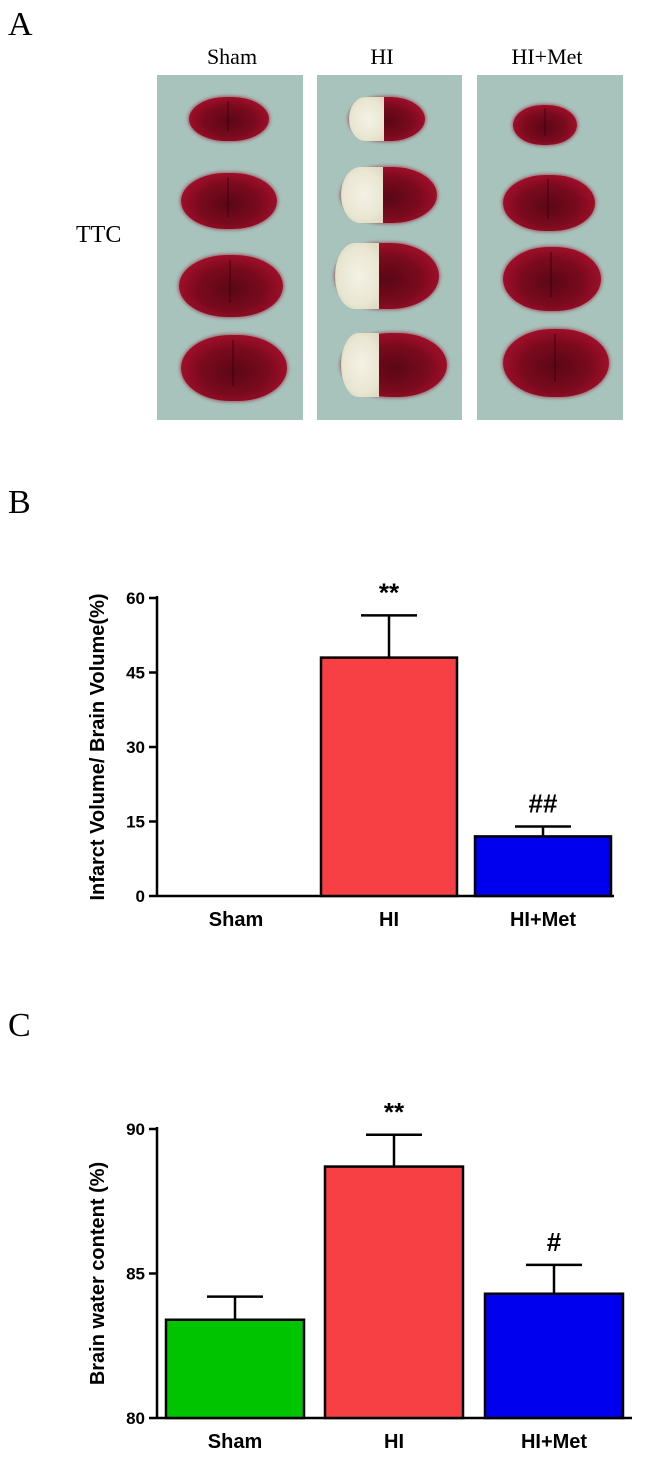 This screenshot has width=650, height=1468. Describe the element at coordinates (230, 247) in the screenshot. I see `ttc-photo-sham` at that location.